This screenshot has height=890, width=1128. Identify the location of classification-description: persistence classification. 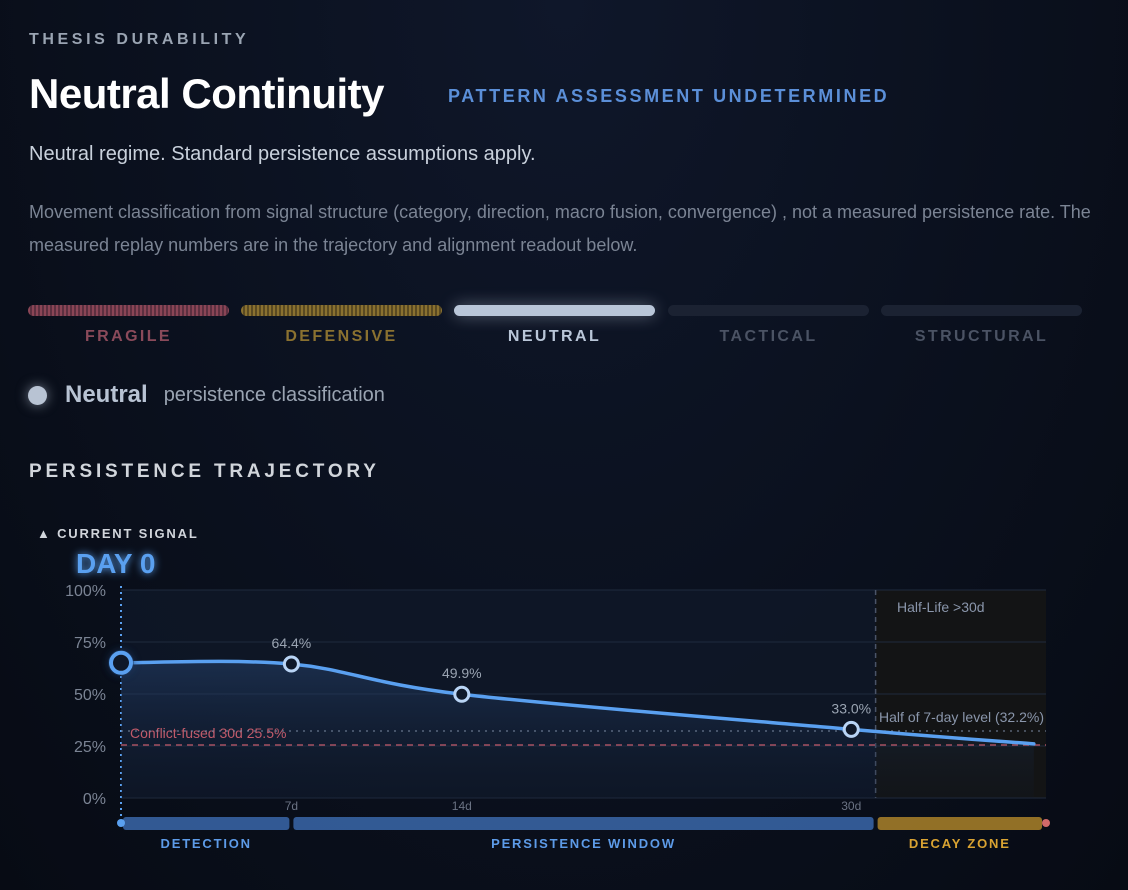
(274, 394).